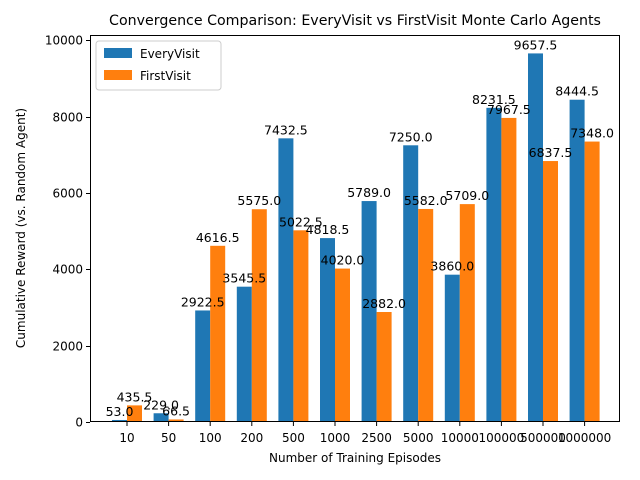  Describe the element at coordinates (120, 411) in the screenshot. I see `data-label-everyvisit-10: 53.0` at that location.